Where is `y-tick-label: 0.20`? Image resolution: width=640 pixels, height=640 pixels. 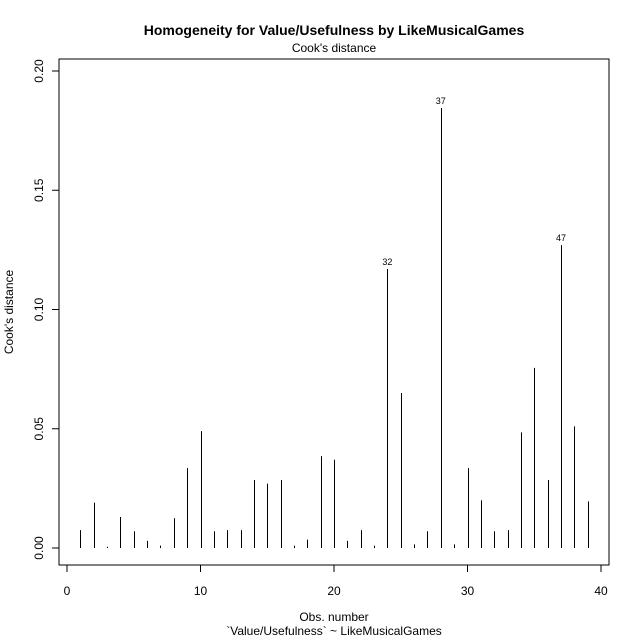 y-tick-label: 0.20 is located at coordinates (39, 71).